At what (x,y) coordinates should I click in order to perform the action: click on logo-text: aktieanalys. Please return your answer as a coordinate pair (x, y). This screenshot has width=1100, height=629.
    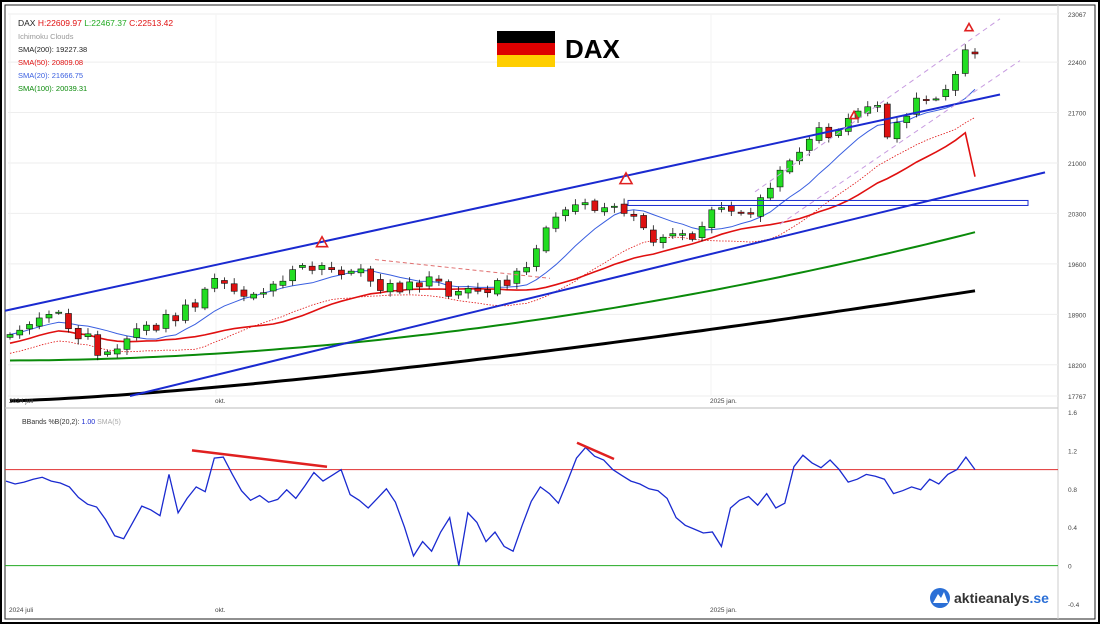
    Looking at the image, I should click on (992, 598).